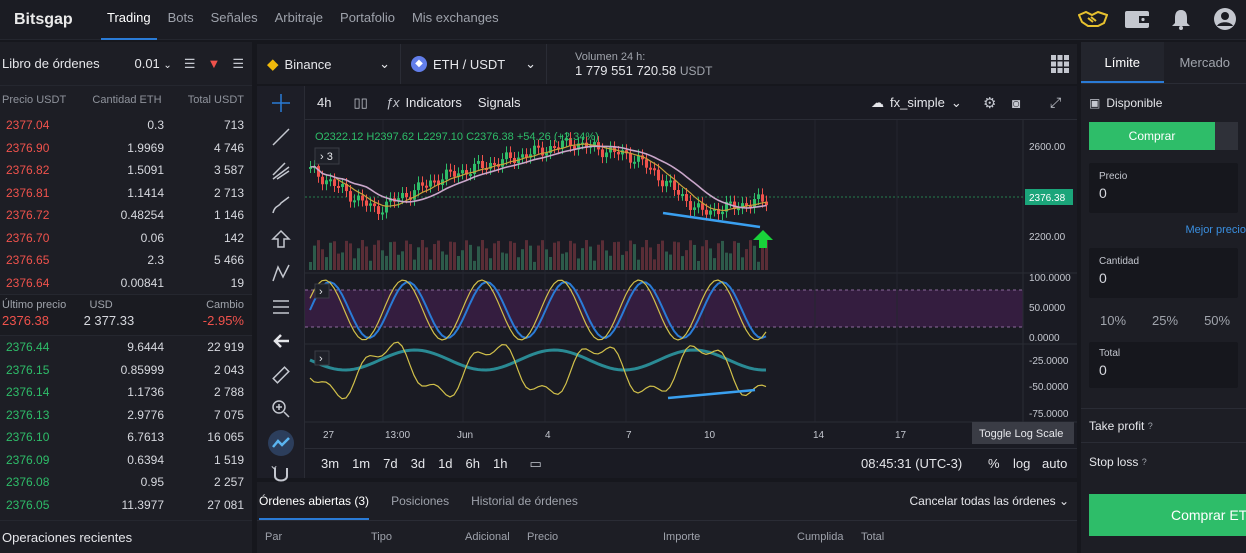  I want to click on chevron-down-icon: ⌄, so click(274, 465).